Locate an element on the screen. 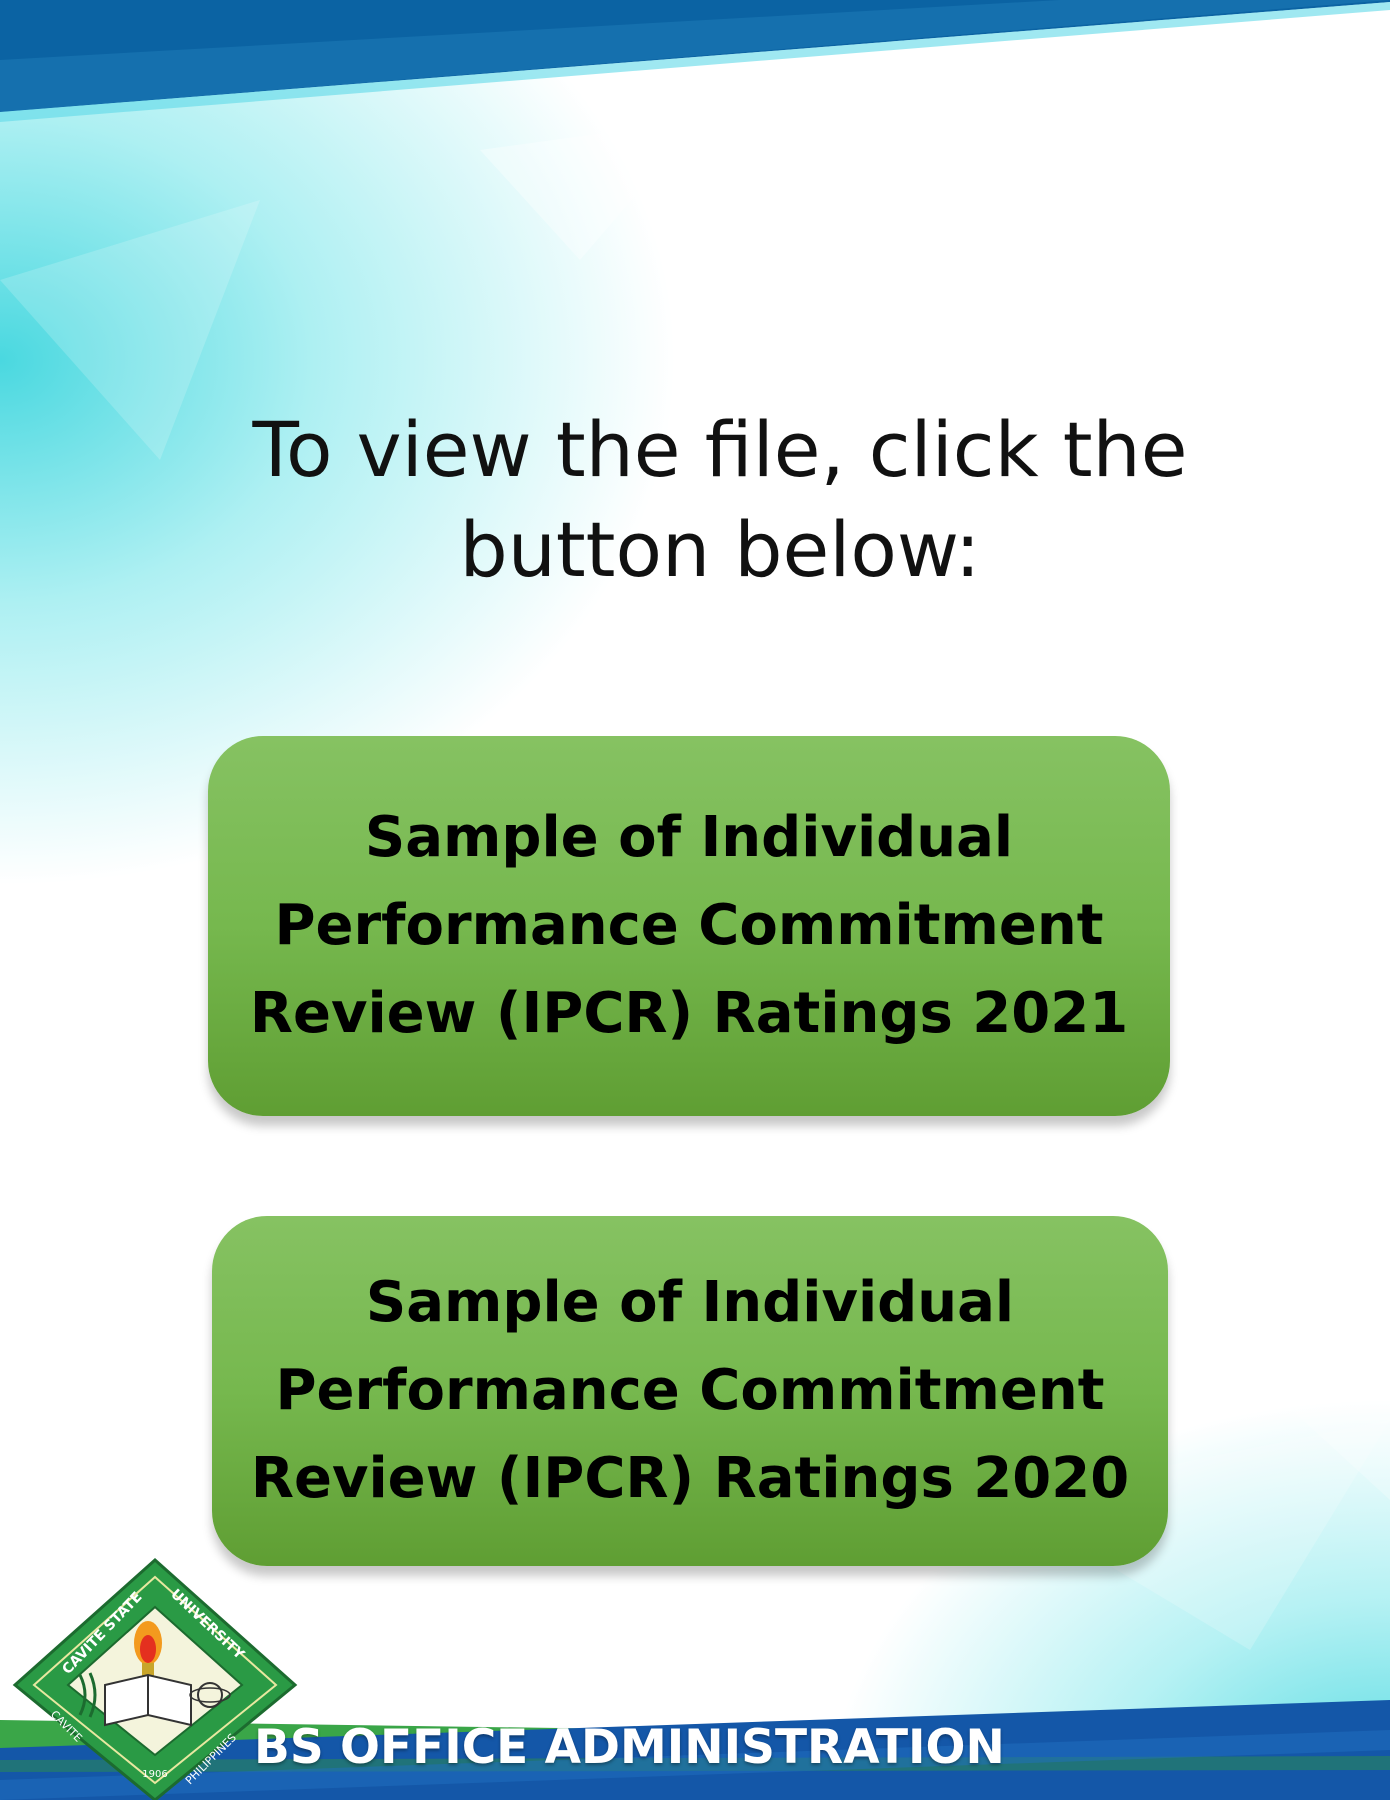  top-header-band is located at coordinates (695, 61).